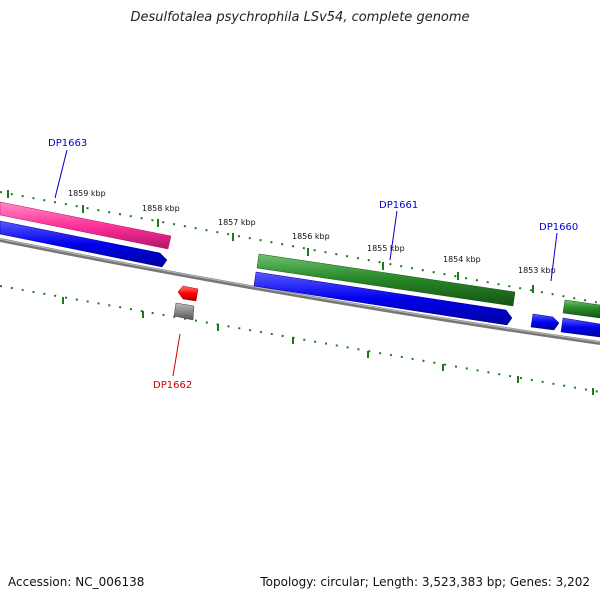 The width and height of the screenshot is (600, 600). What do you see at coordinates (184, 311) in the screenshot?
I see `gene-feature-grey` at bounding box center [184, 311].